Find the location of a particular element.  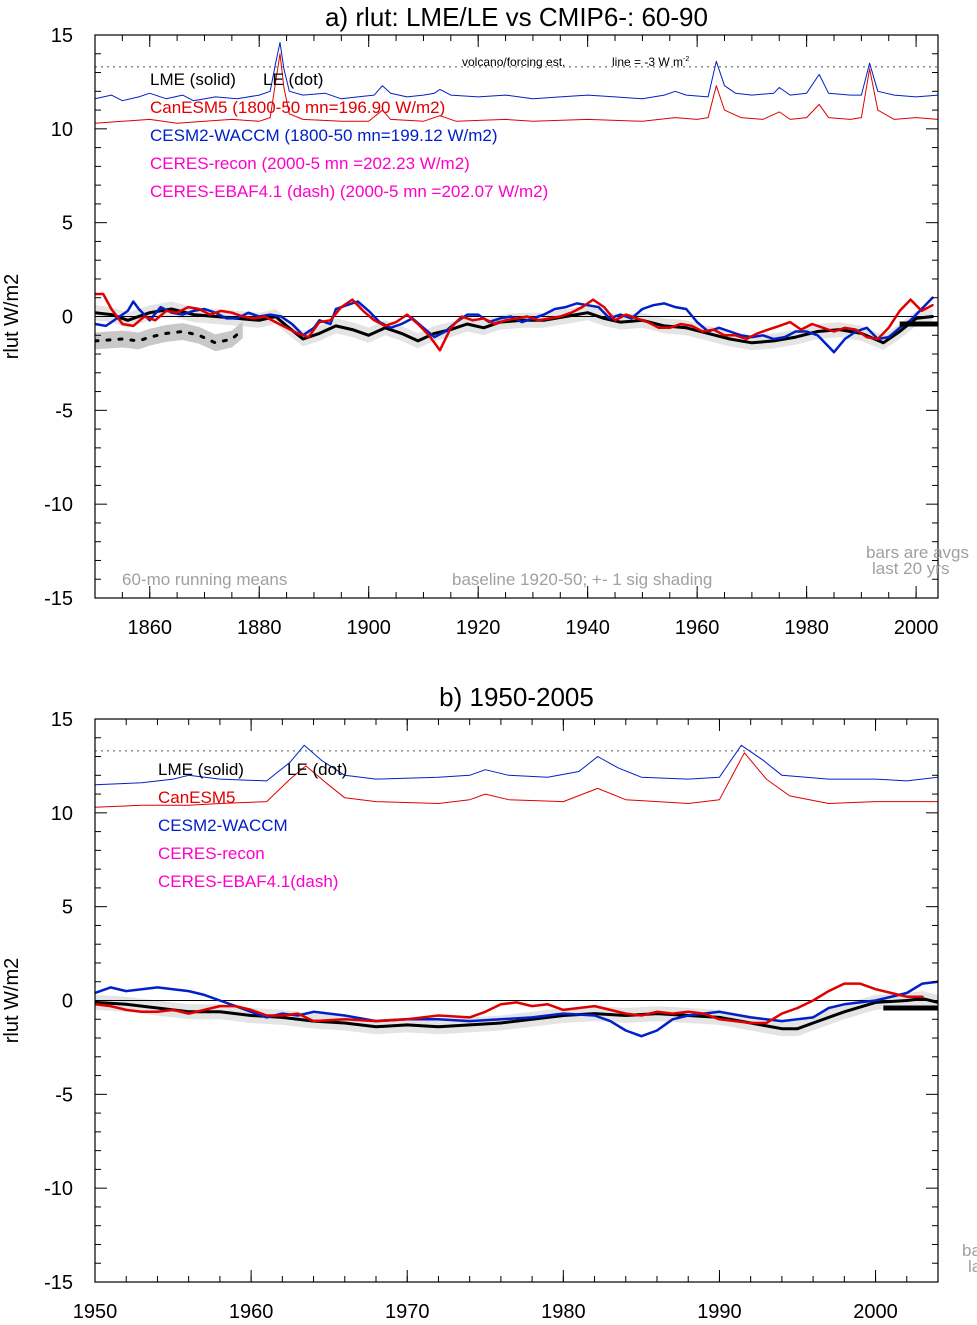

x-tick-label: 1880 is located at coordinates (259, 628).